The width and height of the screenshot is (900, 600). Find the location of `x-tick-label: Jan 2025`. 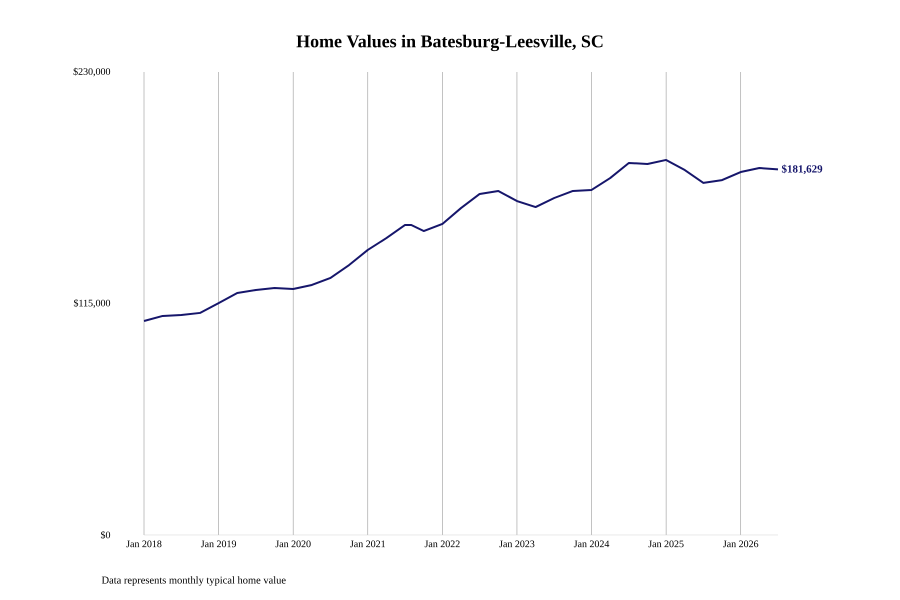

x-tick-label: Jan 2025 is located at coordinates (666, 544).